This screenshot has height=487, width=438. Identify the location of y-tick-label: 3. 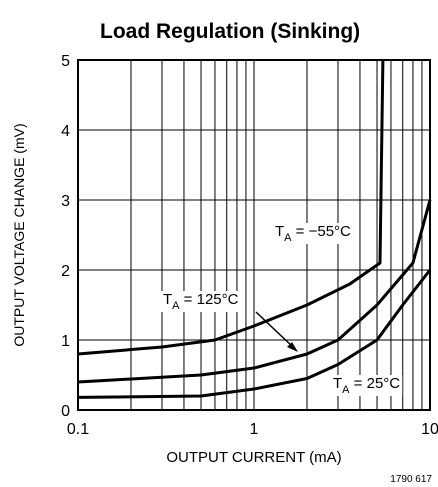
(65, 201).